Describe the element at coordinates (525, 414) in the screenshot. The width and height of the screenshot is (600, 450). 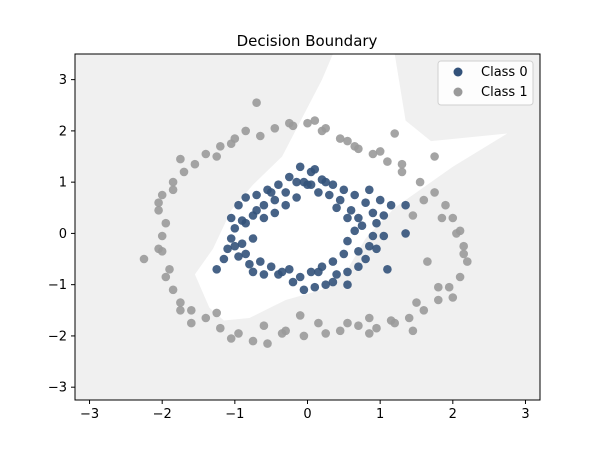
I see `x-tick-label: 3` at that location.